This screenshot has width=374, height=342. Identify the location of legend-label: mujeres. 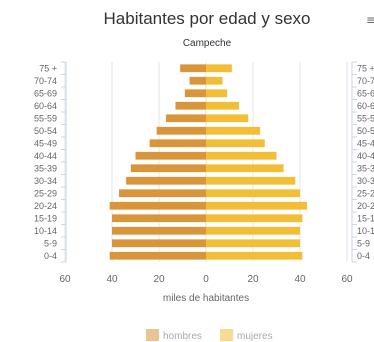
(255, 336).